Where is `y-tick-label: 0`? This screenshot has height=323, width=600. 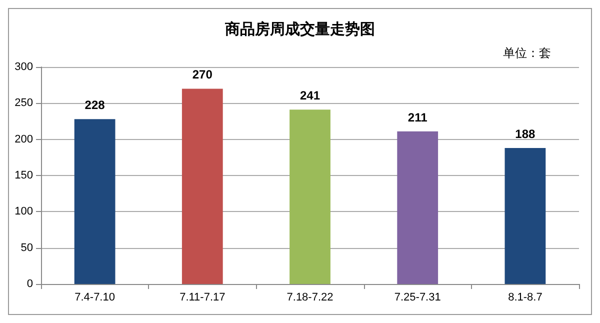 y-tick-label: 0 is located at coordinates (29, 284).